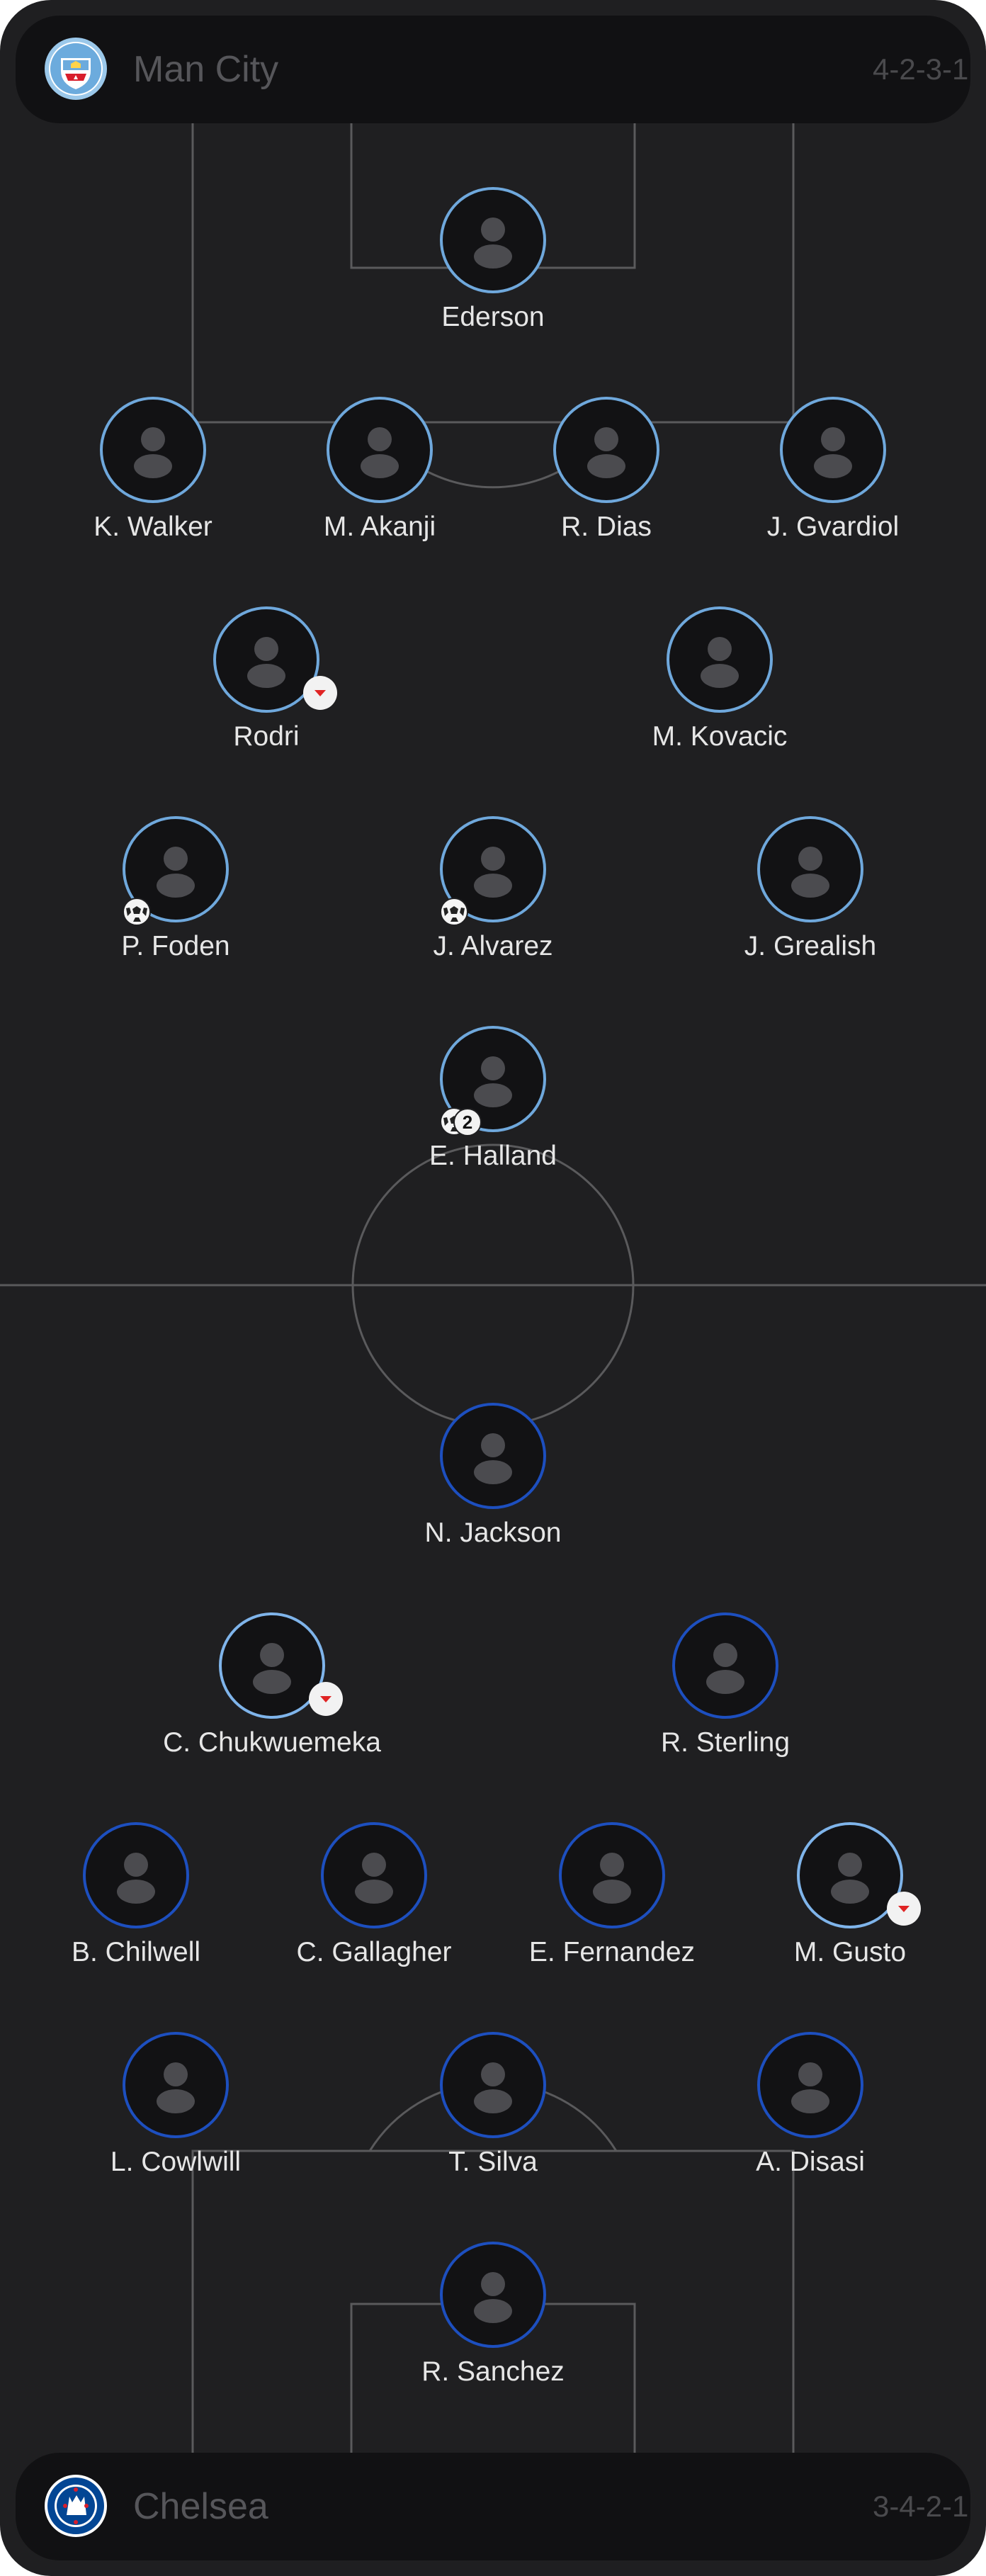 Image resolution: width=986 pixels, height=2576 pixels. What do you see at coordinates (606, 527) in the screenshot?
I see `player-name: R. Dias` at bounding box center [606, 527].